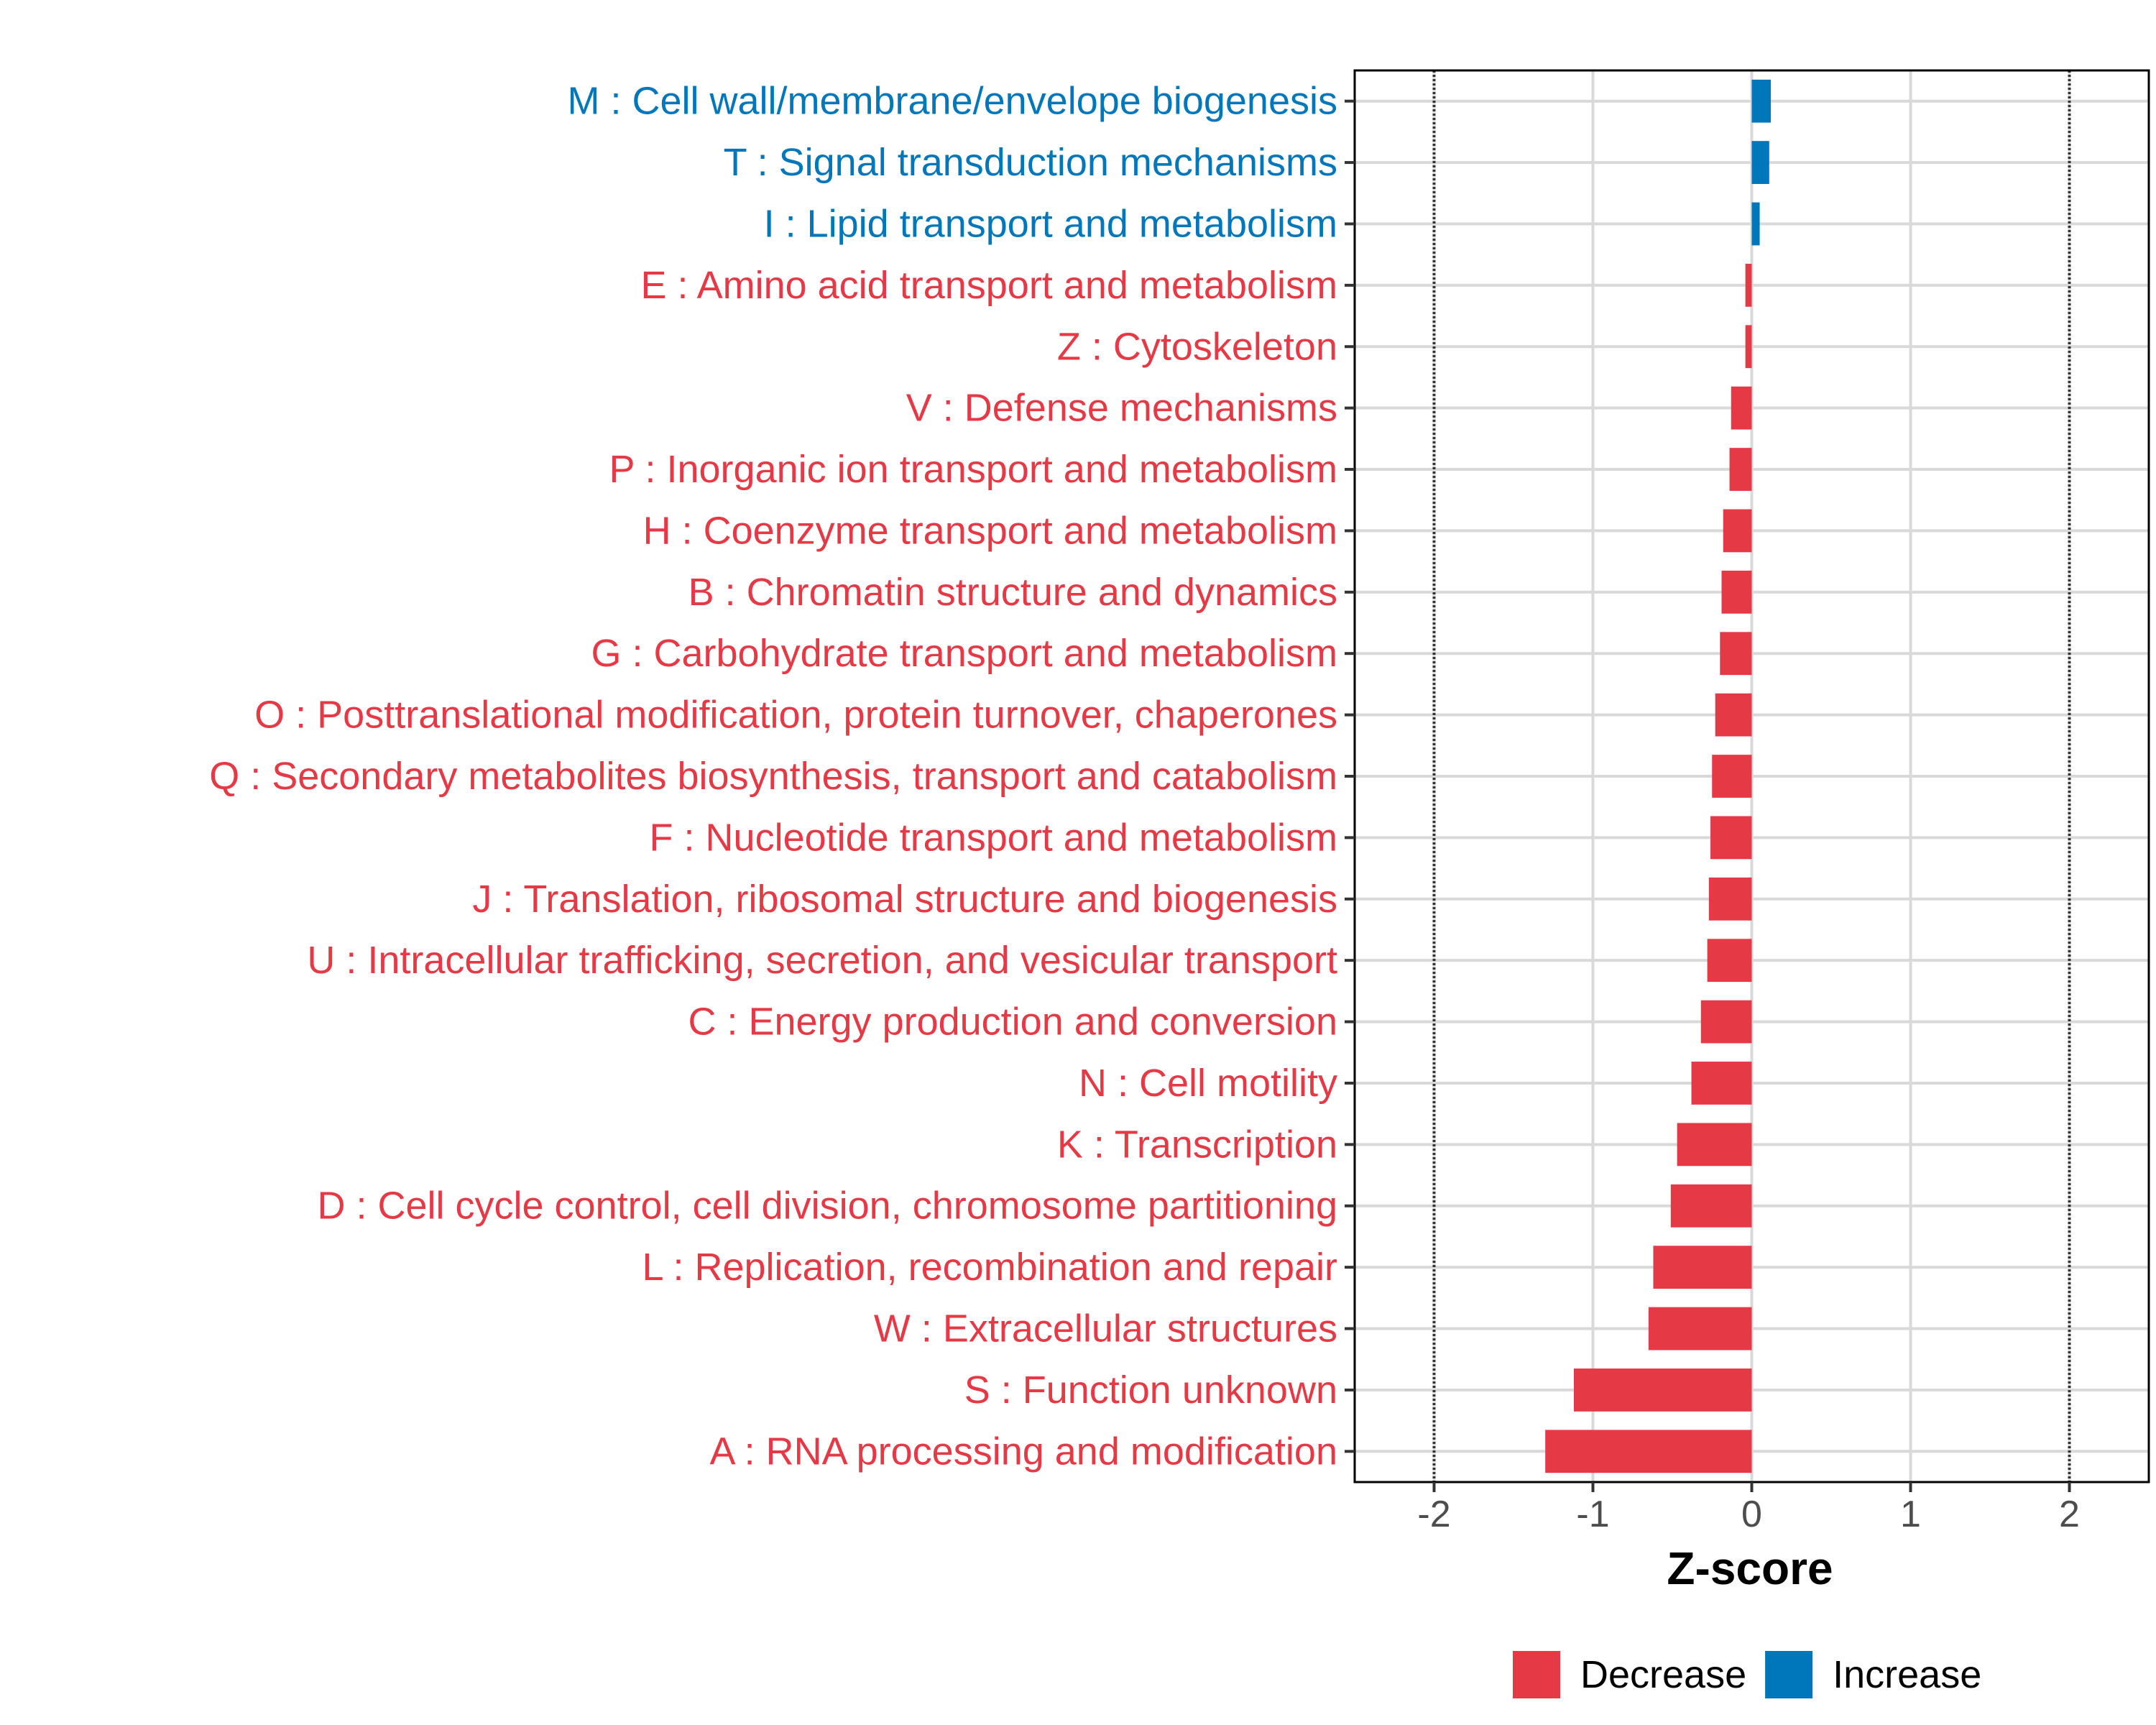 Image resolution: width=2156 pixels, height=1725 pixels. Describe the element at coordinates (1197, 1144) in the screenshot. I see `y-tick-label: K : Transcription` at that location.